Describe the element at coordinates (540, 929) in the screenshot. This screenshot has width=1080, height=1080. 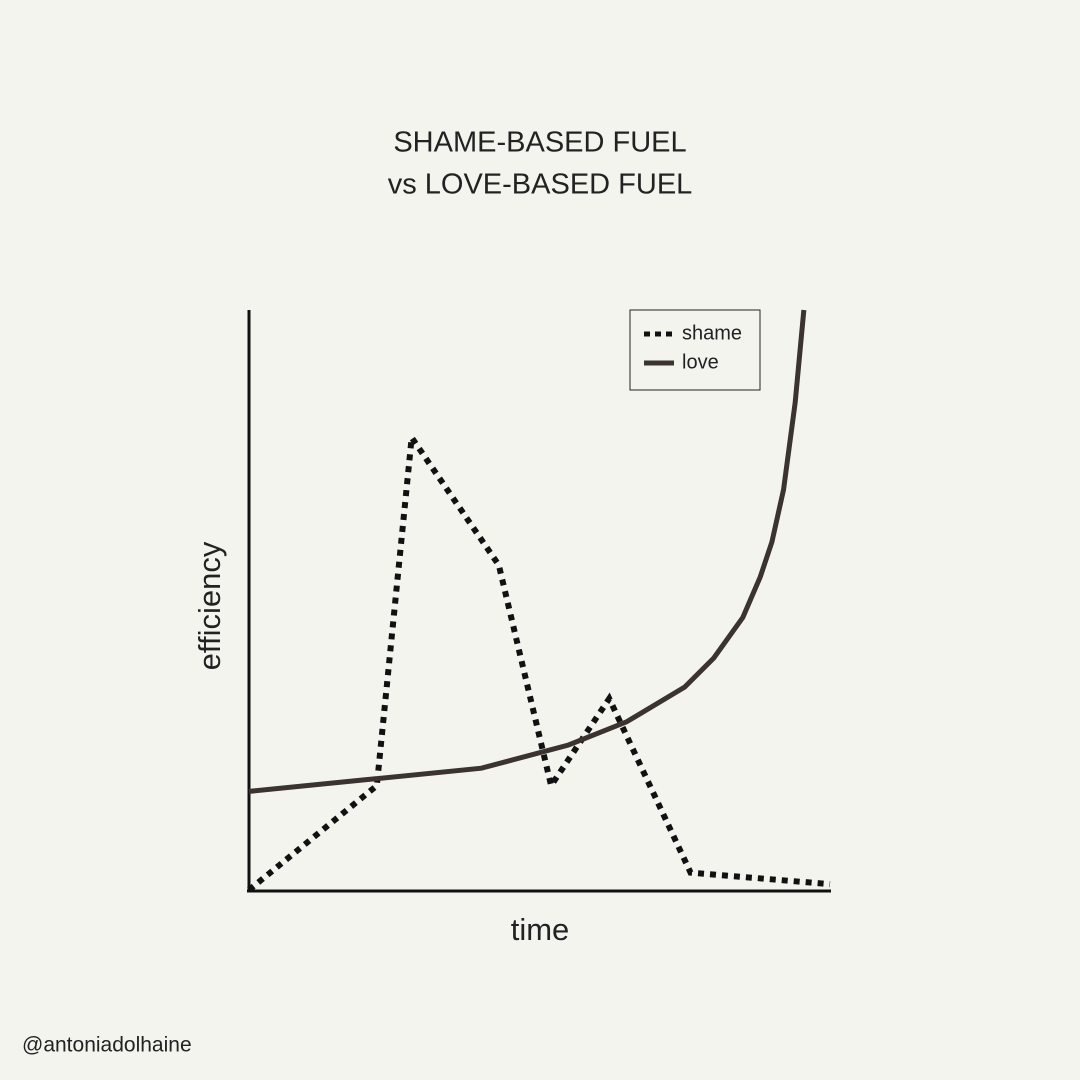
I see `x-axis-label: time` at that location.